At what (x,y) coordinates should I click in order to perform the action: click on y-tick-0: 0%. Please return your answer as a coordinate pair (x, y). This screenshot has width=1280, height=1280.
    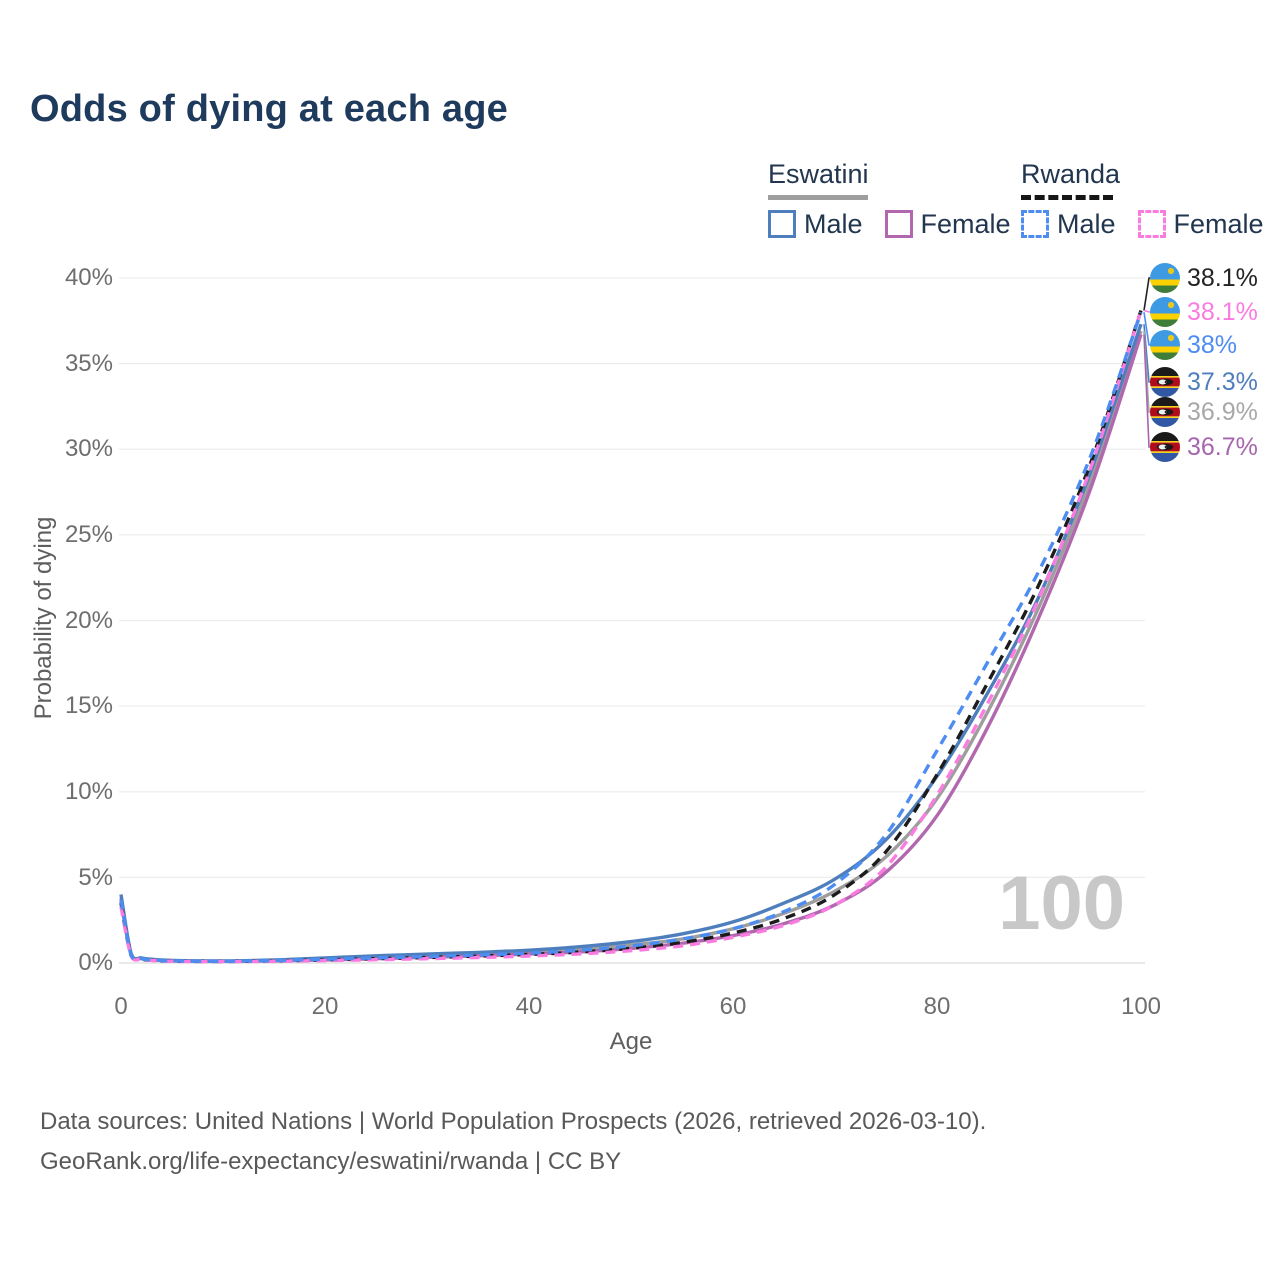
    Looking at the image, I should click on (95, 962).